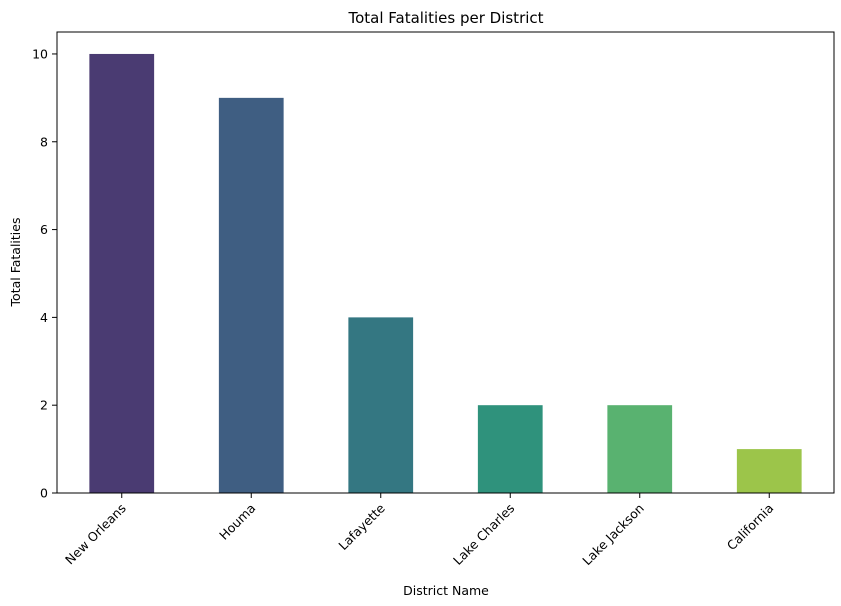  What do you see at coordinates (44, 141) in the screenshot?
I see `y-tick-label: 8` at bounding box center [44, 141].